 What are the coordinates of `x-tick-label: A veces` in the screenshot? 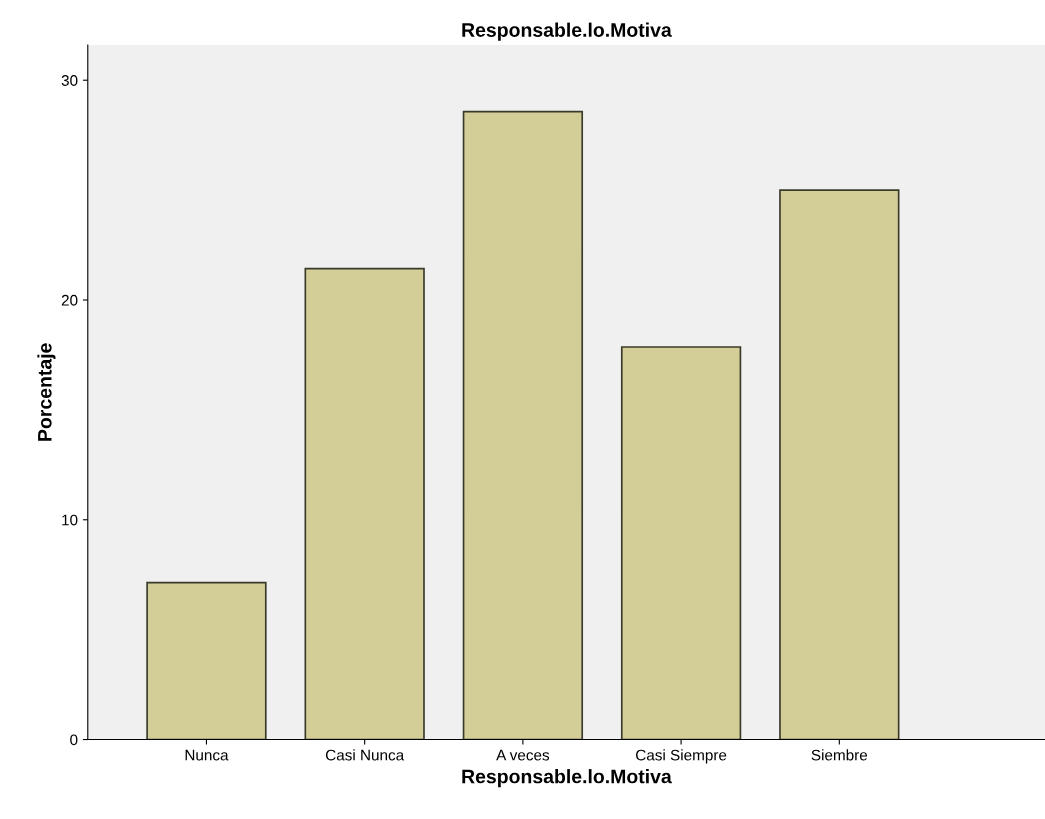 It's located at (523, 755).